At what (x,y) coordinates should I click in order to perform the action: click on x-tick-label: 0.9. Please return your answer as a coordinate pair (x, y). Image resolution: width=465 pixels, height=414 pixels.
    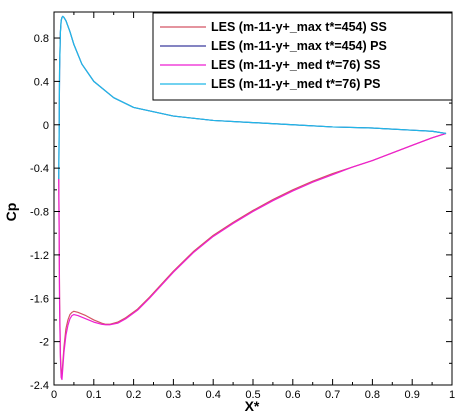
    Looking at the image, I should click on (412, 395).